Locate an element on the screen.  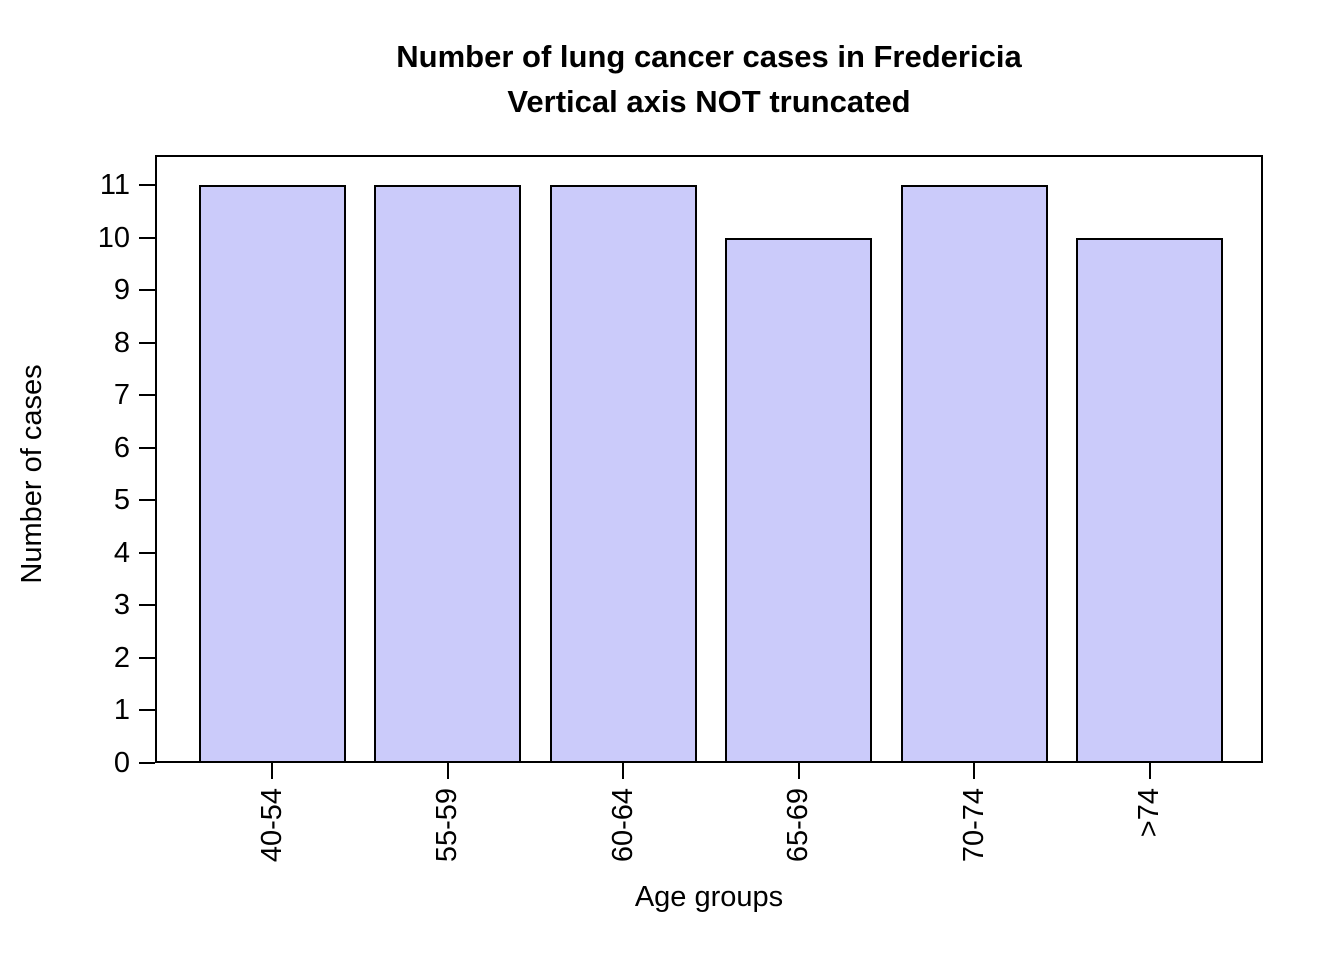
y-tick-label: 8 is located at coordinates (121, 342).